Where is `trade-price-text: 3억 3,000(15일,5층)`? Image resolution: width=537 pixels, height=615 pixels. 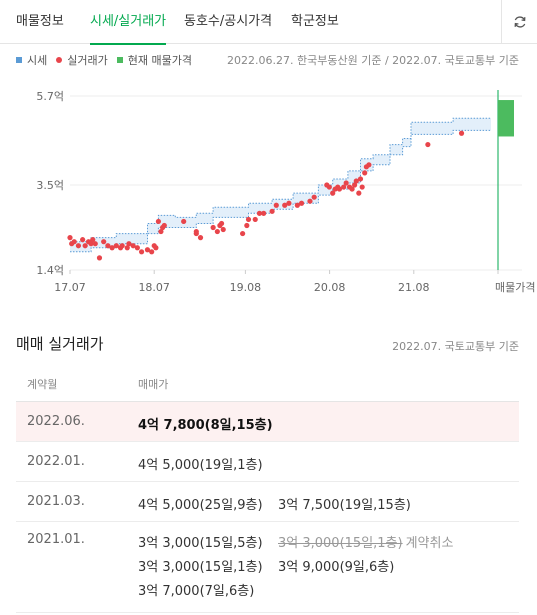
trade-price-text: 3억 3,000(15일,5층) is located at coordinates (200, 543).